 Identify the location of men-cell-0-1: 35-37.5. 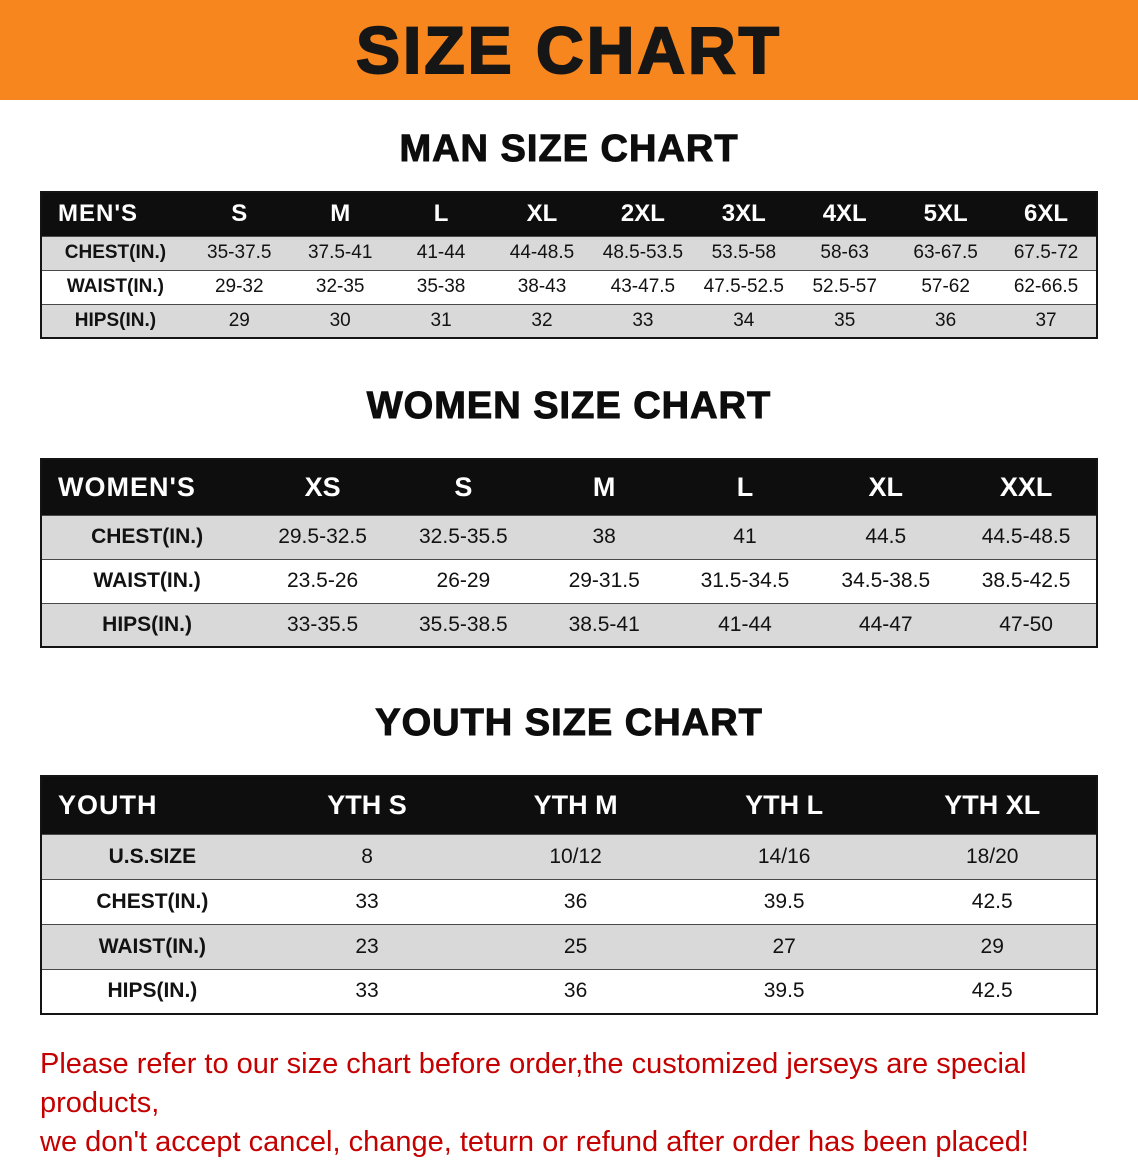
(239, 252).